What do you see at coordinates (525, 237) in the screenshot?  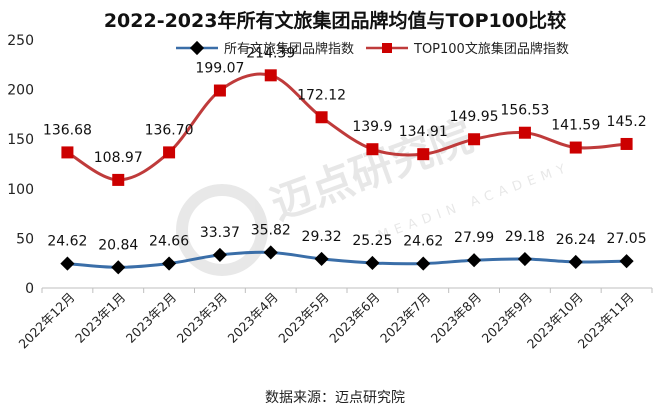 I see `data-label: 29.18` at bounding box center [525, 237].